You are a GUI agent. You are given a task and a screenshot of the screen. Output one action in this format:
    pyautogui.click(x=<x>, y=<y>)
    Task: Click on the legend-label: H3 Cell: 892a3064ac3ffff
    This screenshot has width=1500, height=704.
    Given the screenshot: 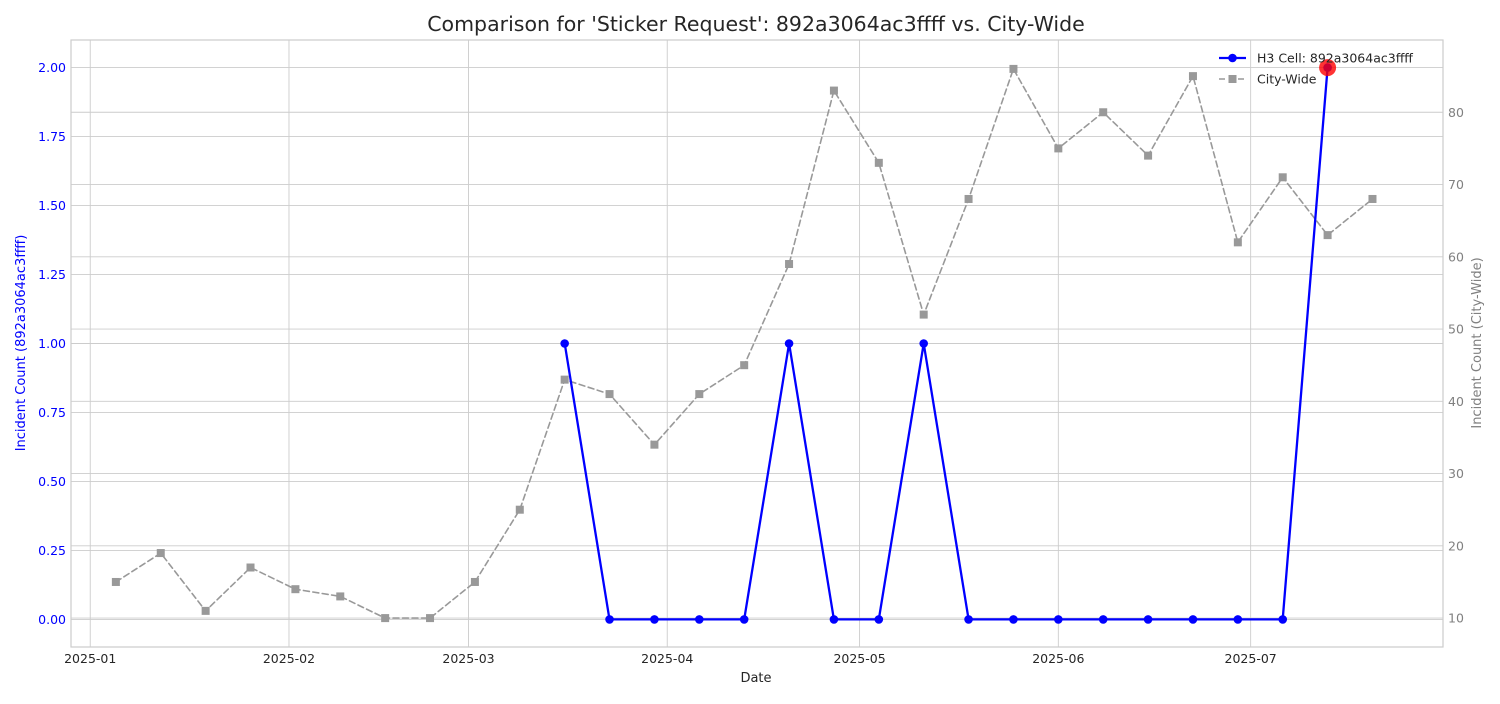 What is the action you would take?
    pyautogui.click(x=1335, y=58)
    